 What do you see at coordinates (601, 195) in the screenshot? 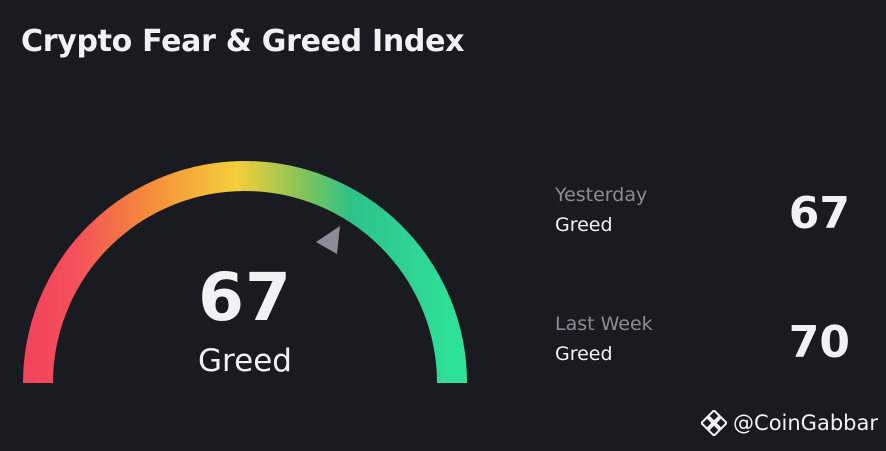
I see `yesterday-label: Yesterday` at bounding box center [601, 195].